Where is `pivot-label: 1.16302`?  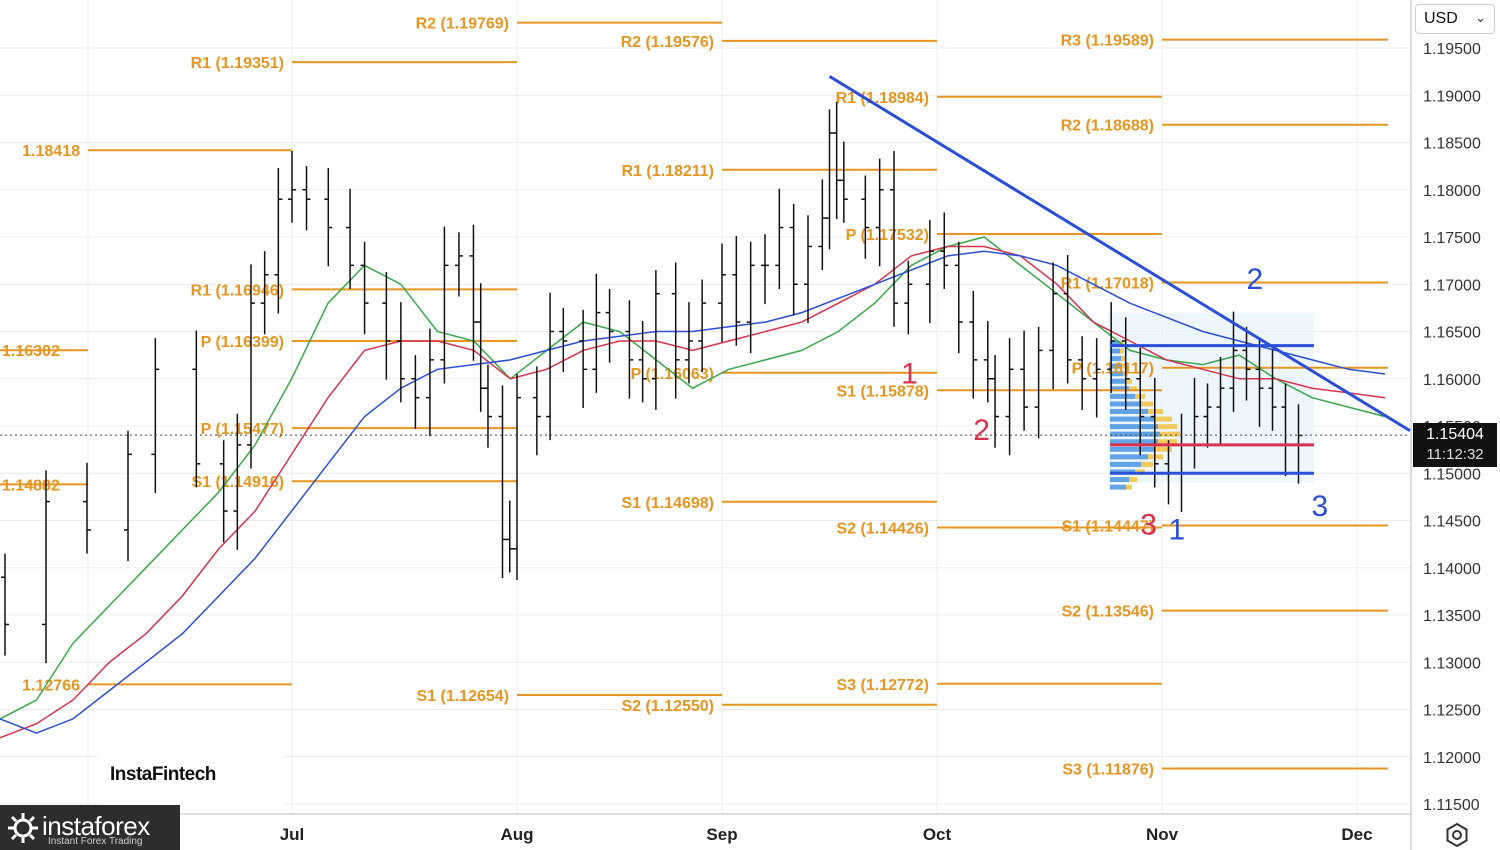 pivot-label: 1.16302 is located at coordinates (31, 351).